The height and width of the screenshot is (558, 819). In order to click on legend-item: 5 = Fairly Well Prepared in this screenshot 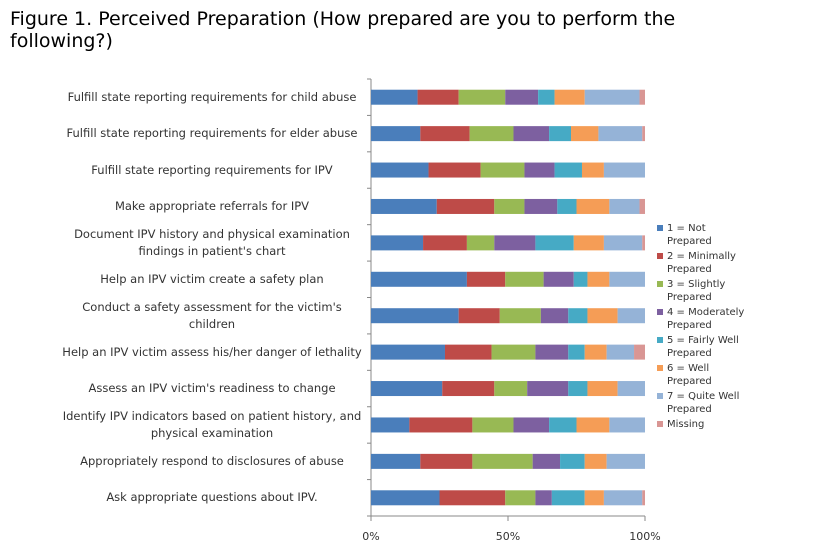, I will do `click(702, 347)`.